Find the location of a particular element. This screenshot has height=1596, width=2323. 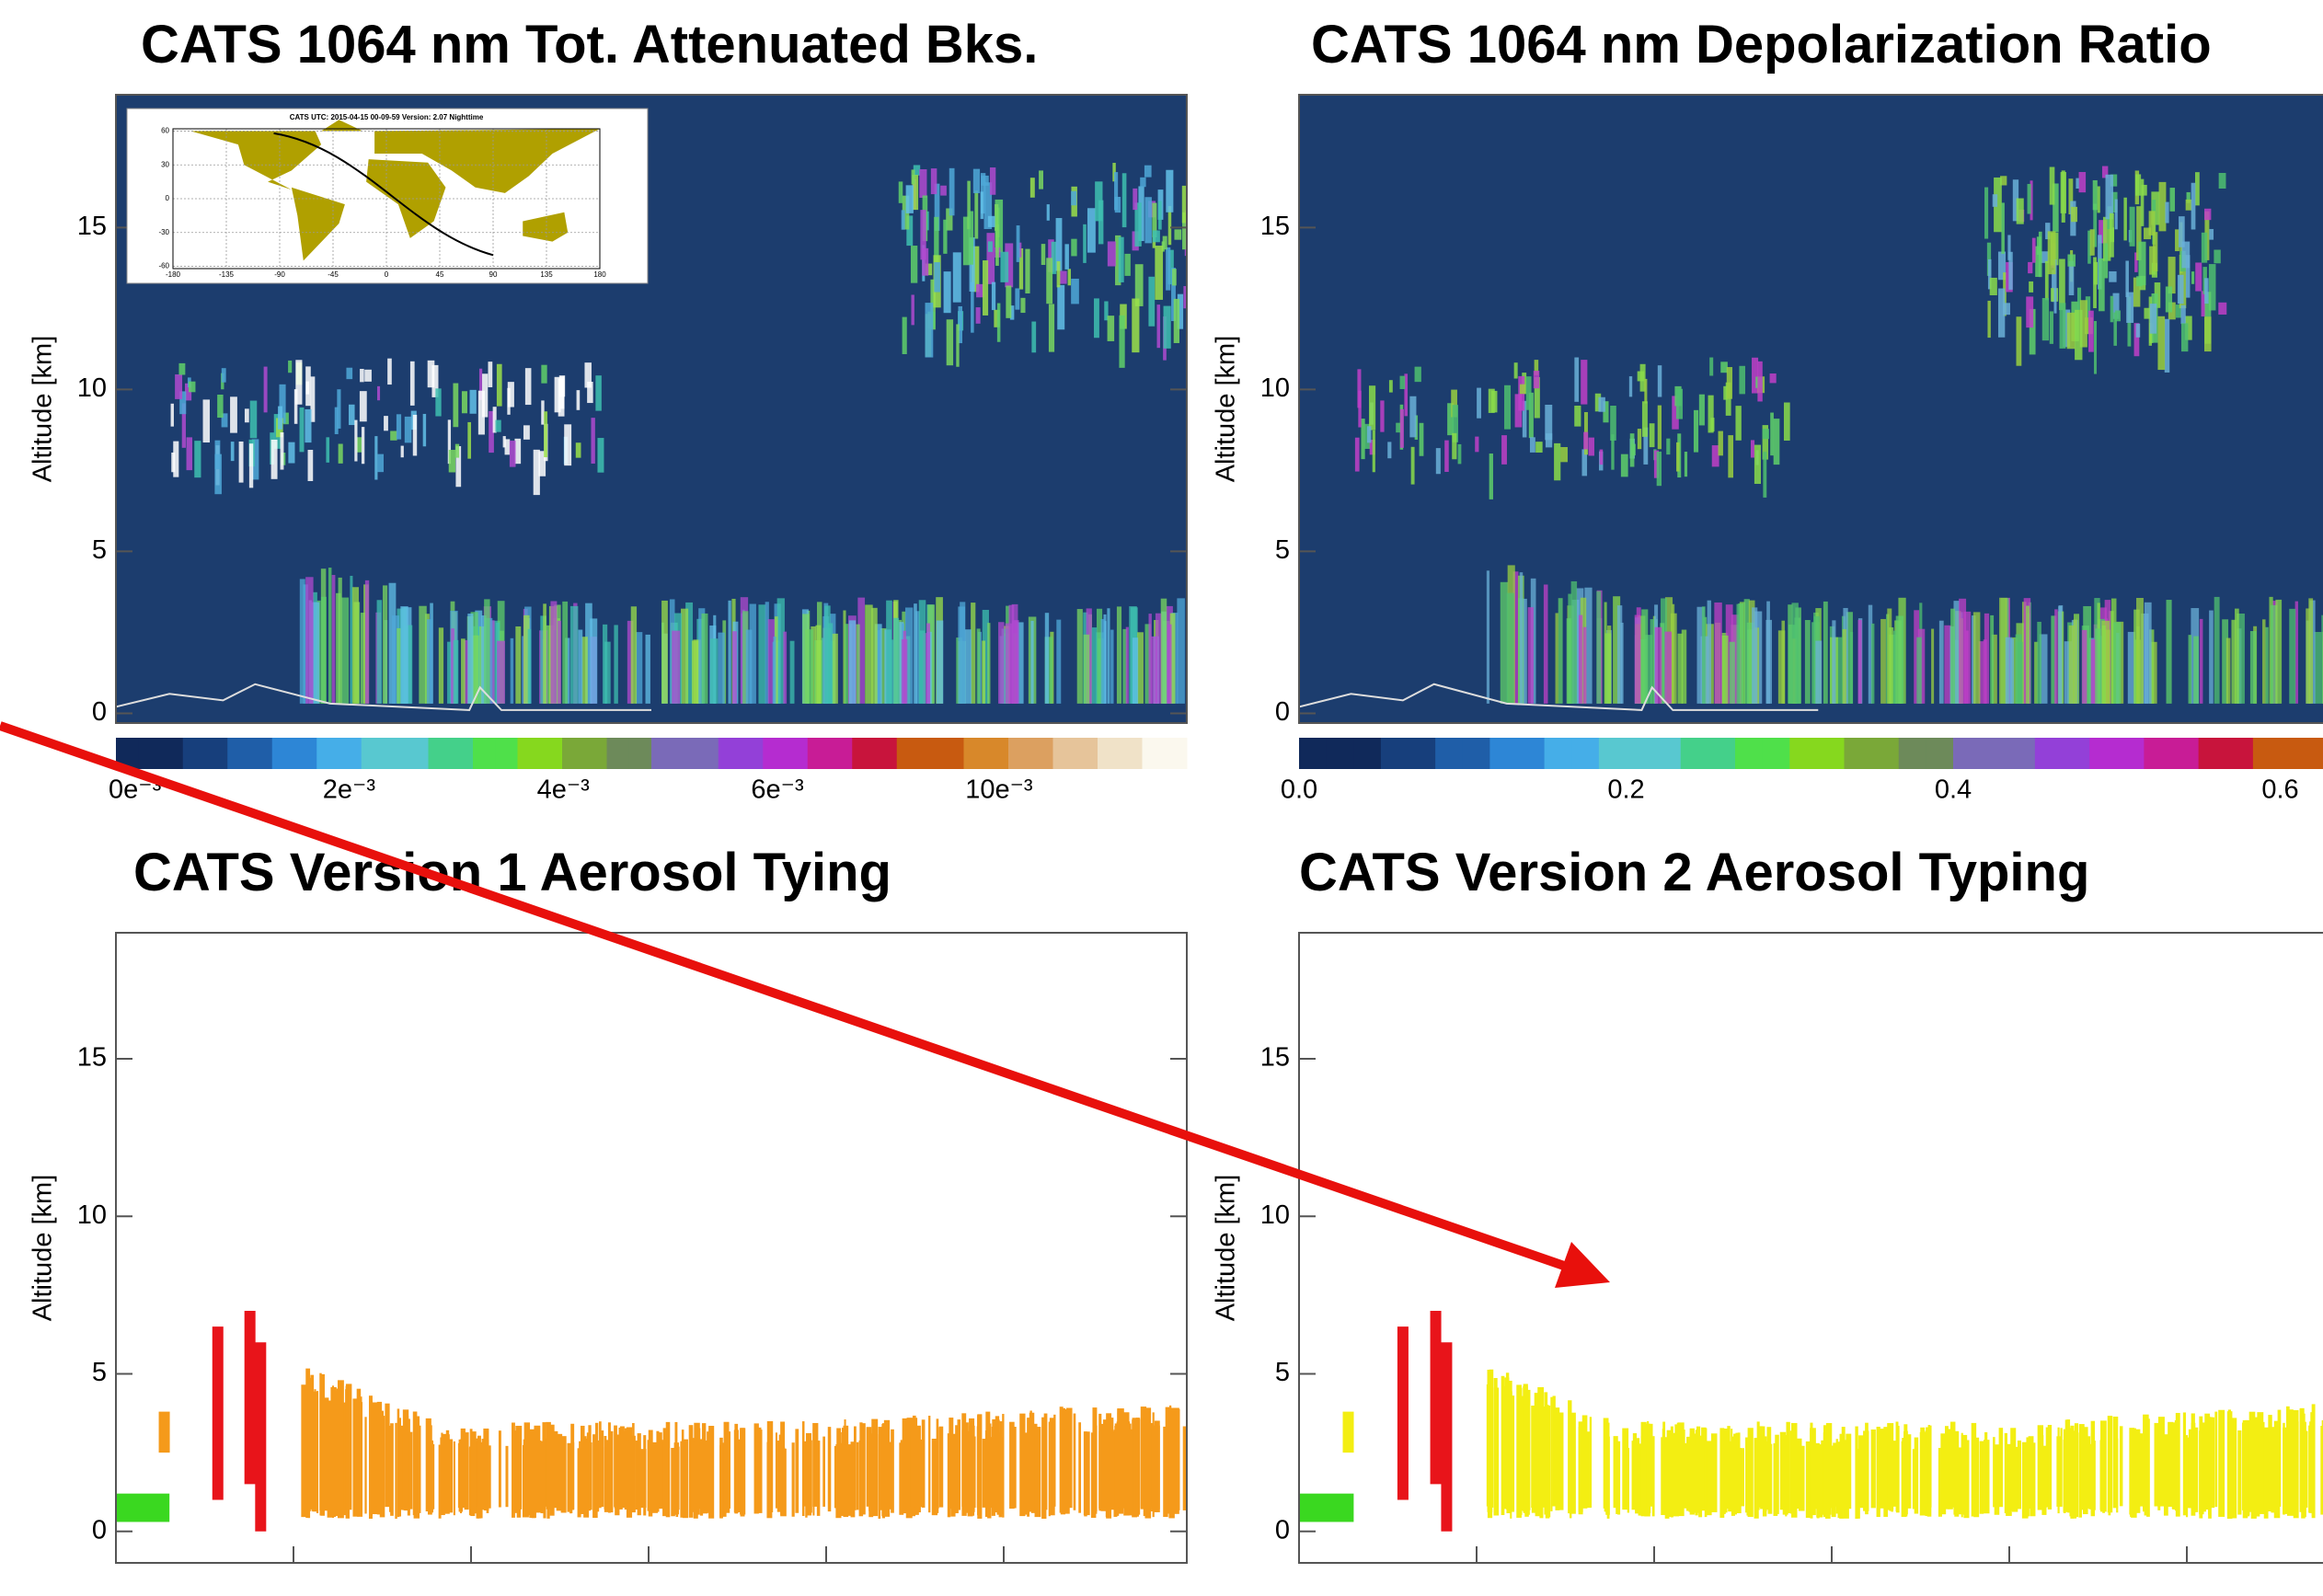

inset-y-tick-label: 60 is located at coordinates (165, 131).